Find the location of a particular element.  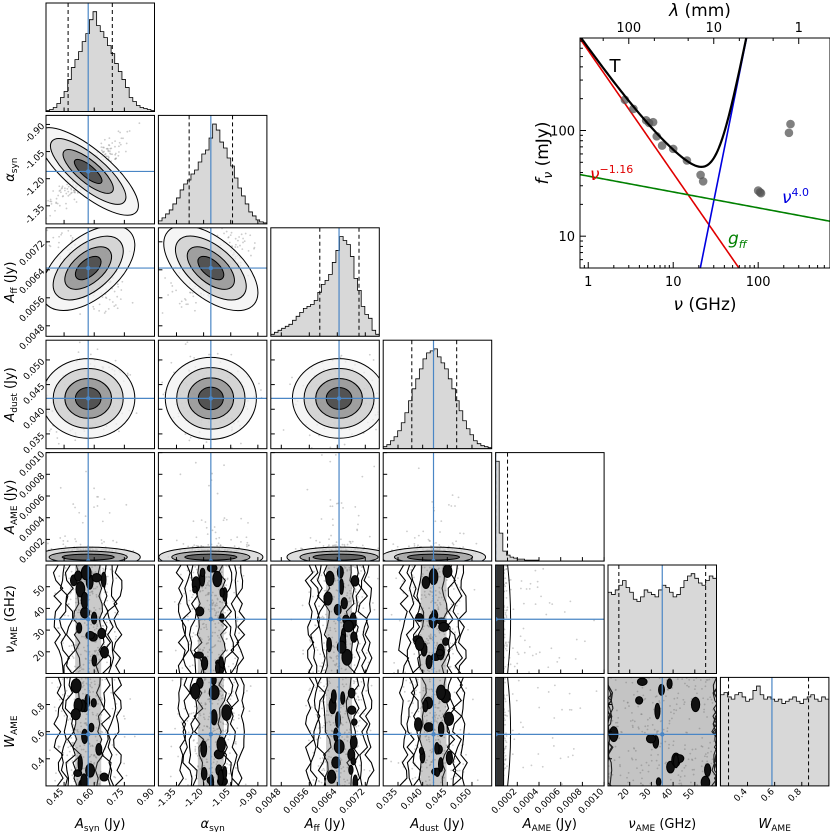

x-axis-label-A_dust: Adust (Jy) is located at coordinates (436, 824).